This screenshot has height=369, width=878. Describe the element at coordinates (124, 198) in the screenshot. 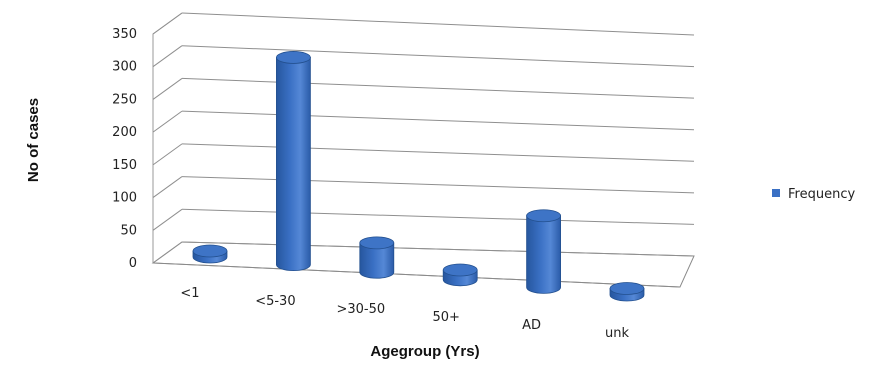

I see `y-tick-label: 100` at that location.